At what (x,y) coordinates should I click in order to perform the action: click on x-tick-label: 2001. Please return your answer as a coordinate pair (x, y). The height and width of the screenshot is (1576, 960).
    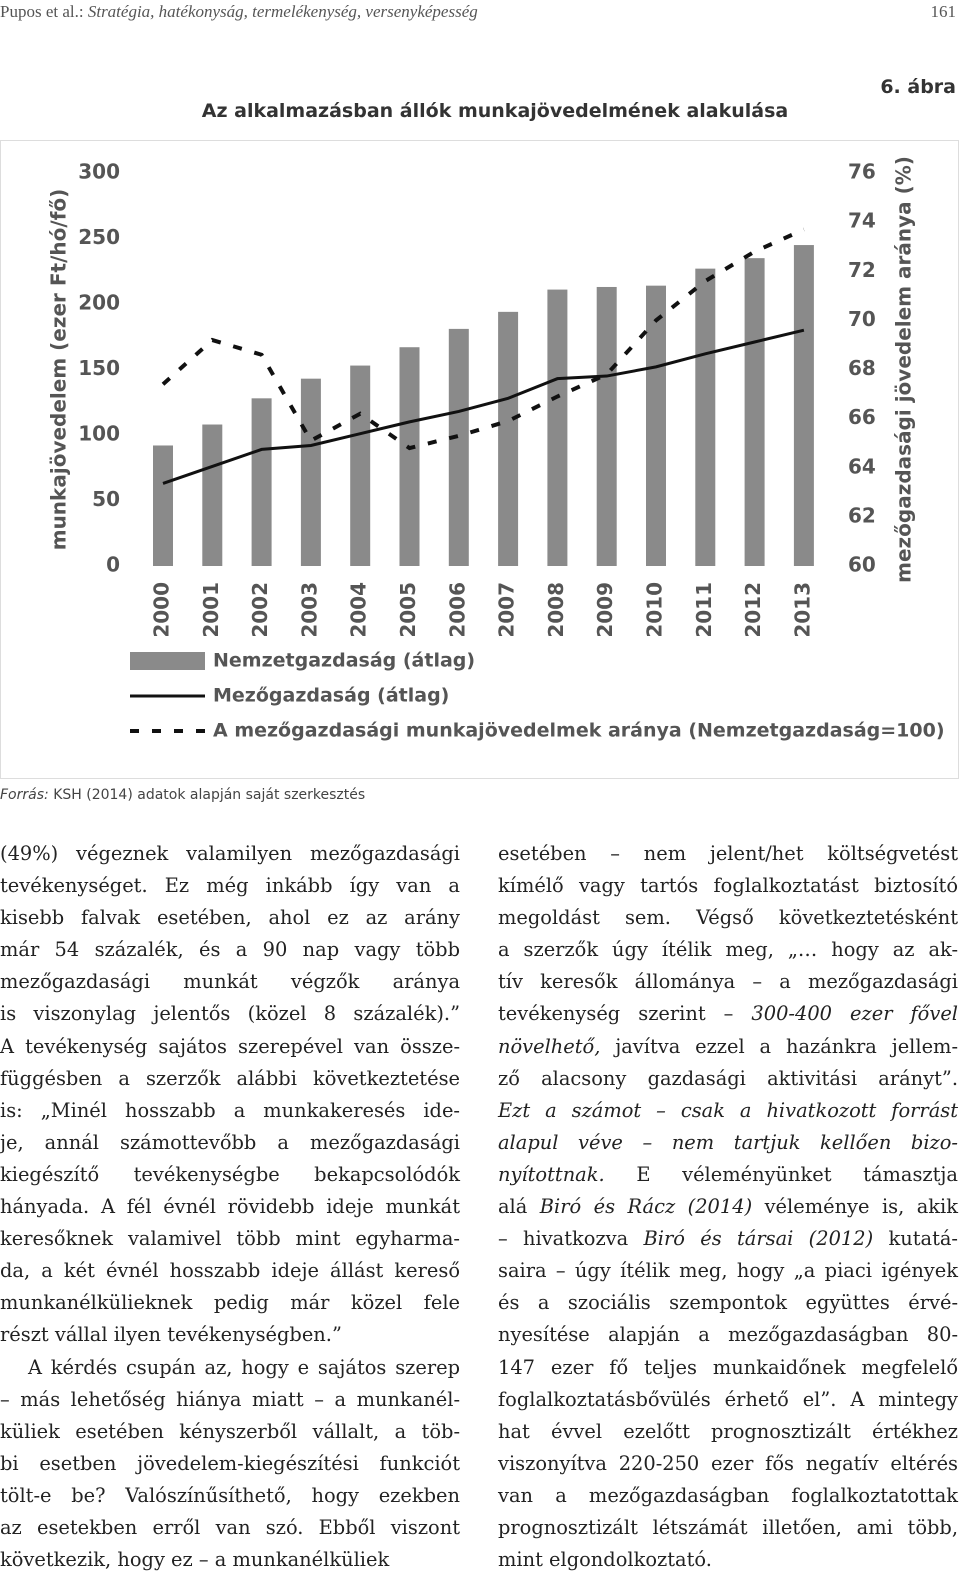
    Looking at the image, I should click on (211, 610).